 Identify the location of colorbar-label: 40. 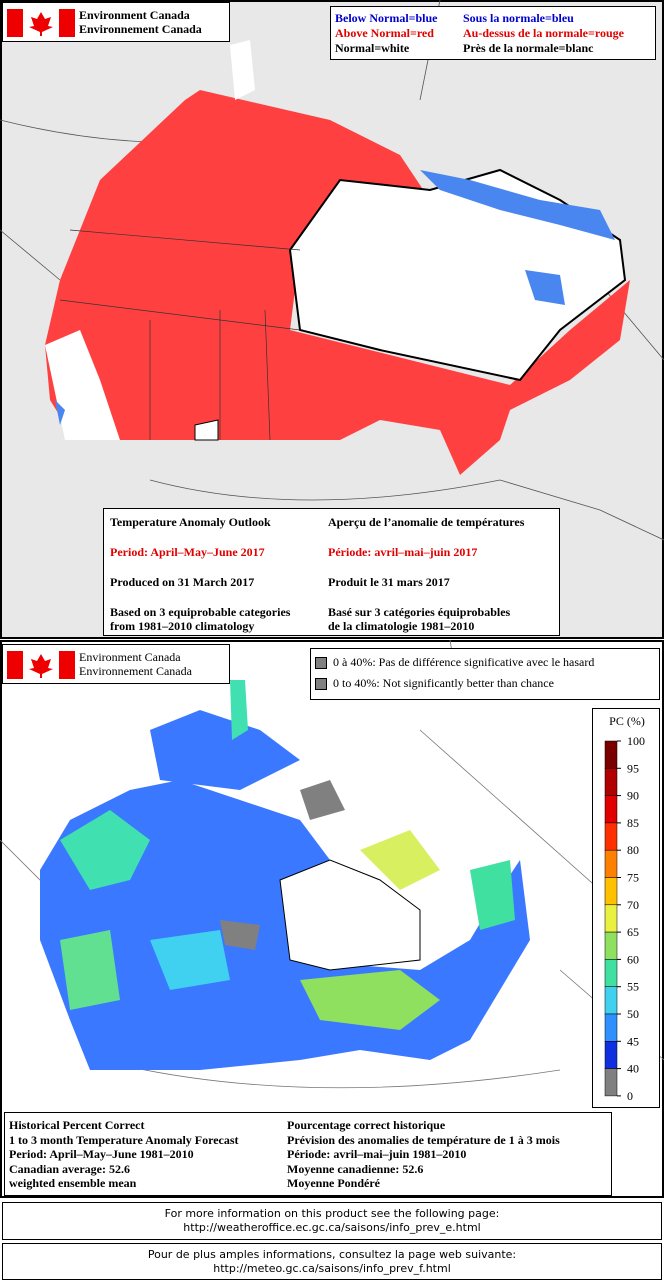
(633, 1069).